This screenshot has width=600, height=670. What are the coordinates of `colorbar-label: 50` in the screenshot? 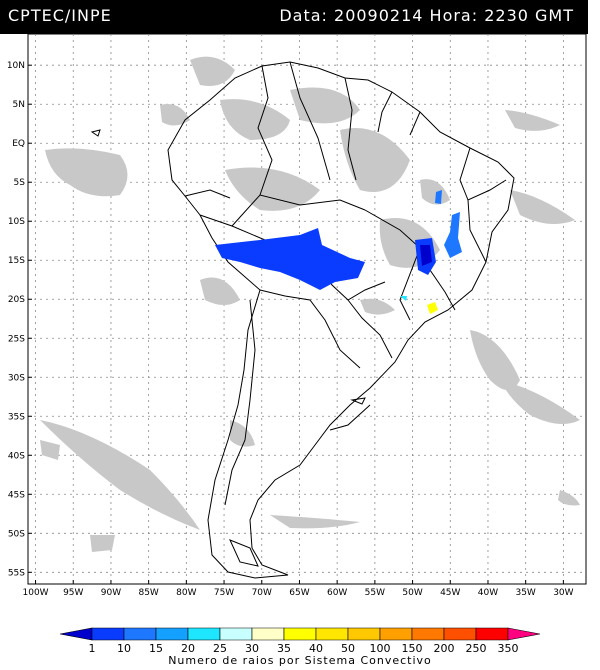 It's located at (348, 648).